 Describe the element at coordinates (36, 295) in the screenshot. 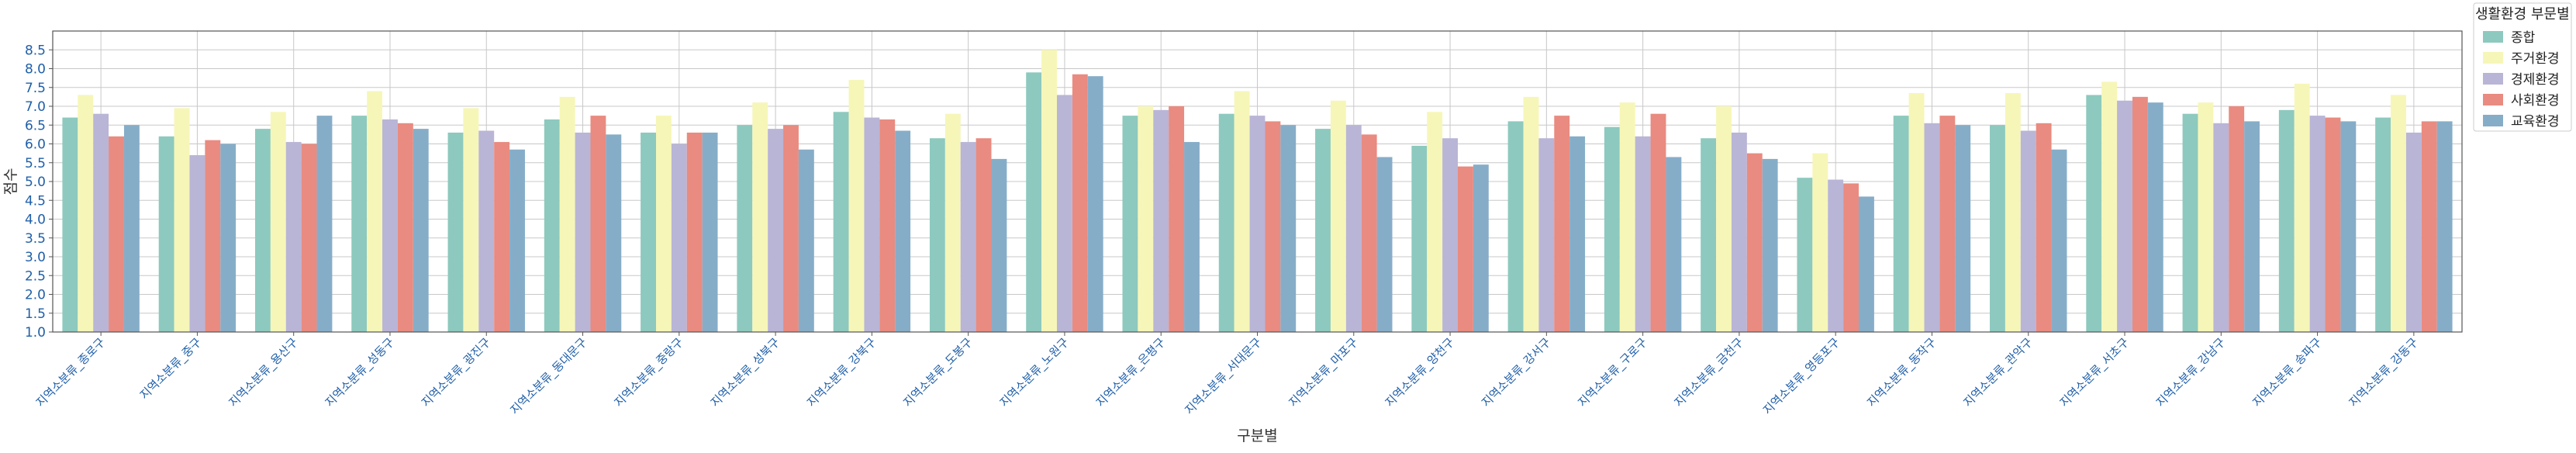

I see `y-tick-label: 2.0` at that location.